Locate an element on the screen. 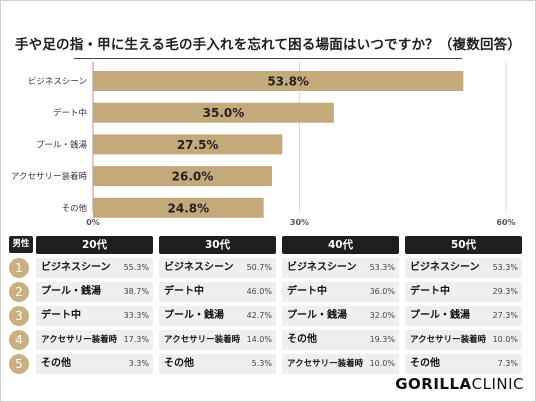 The width and height of the screenshot is (536, 402). rank-value: 29.3% is located at coordinates (505, 291).